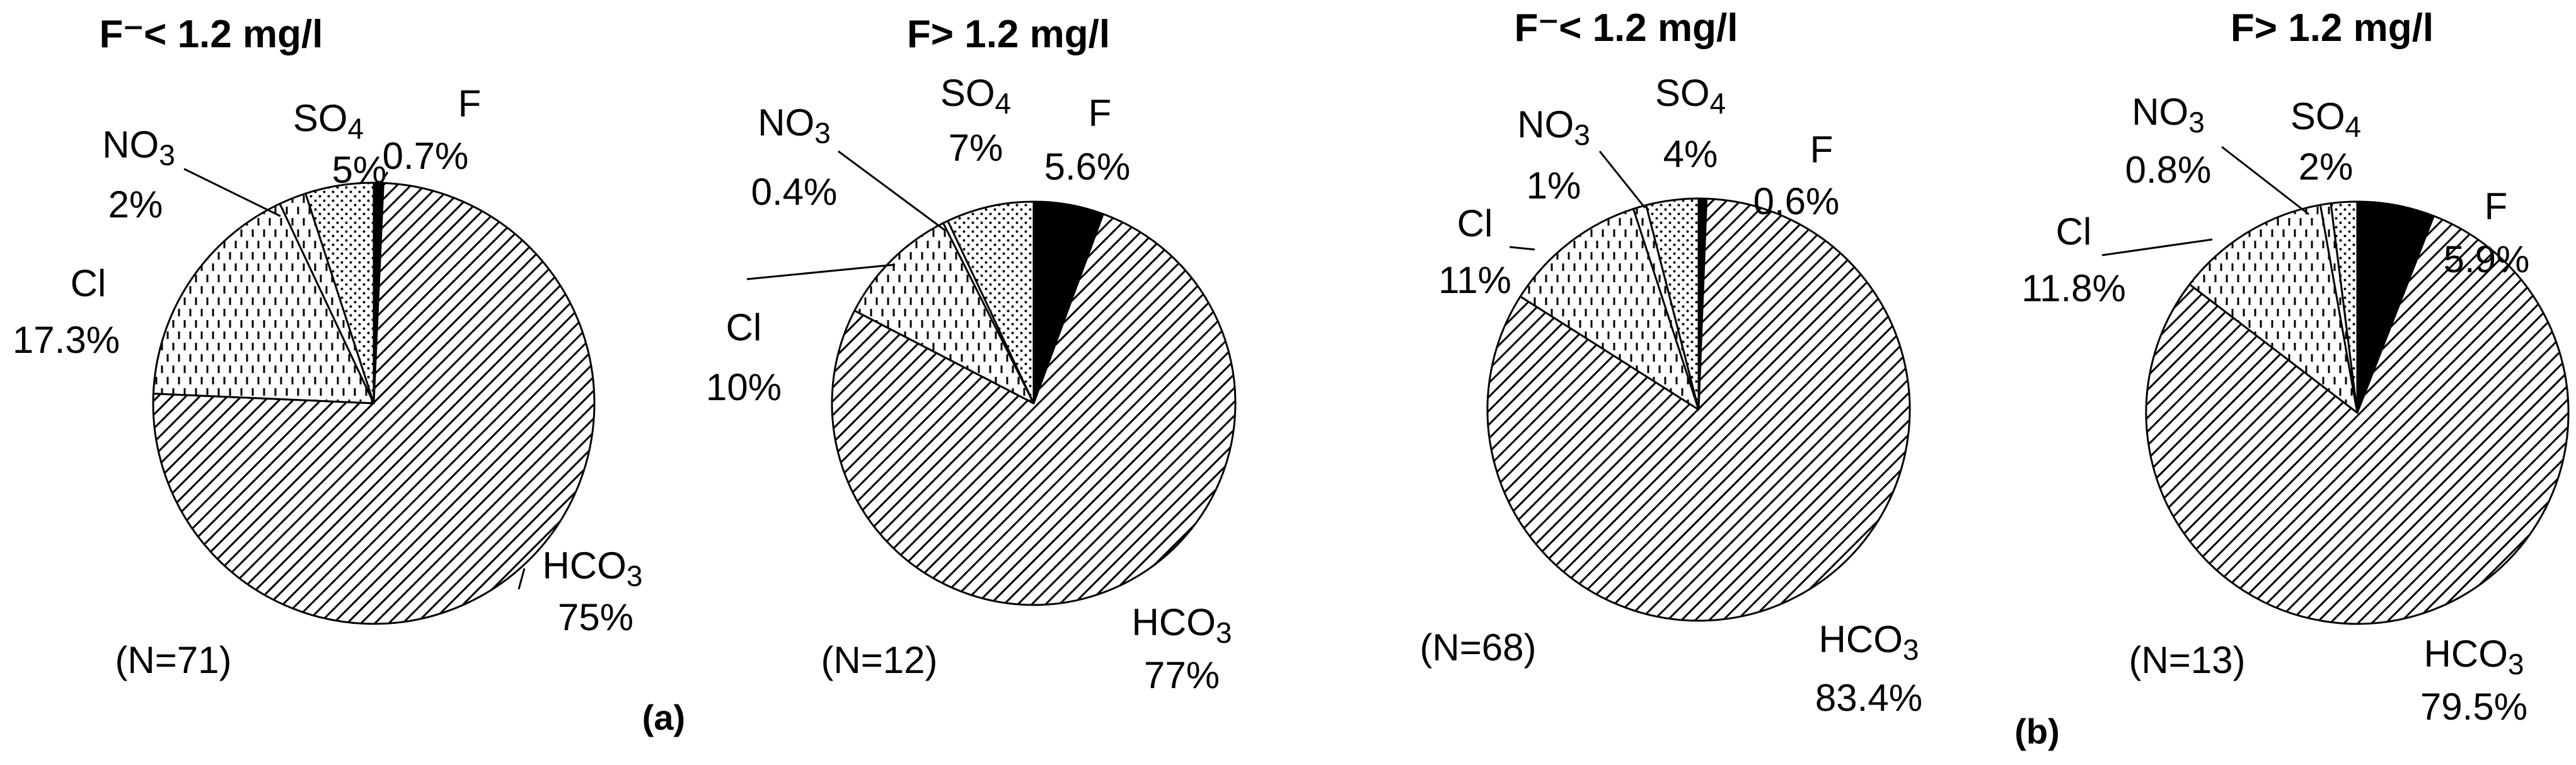  I want to click on sample-count-label: (N=71), so click(173, 660).